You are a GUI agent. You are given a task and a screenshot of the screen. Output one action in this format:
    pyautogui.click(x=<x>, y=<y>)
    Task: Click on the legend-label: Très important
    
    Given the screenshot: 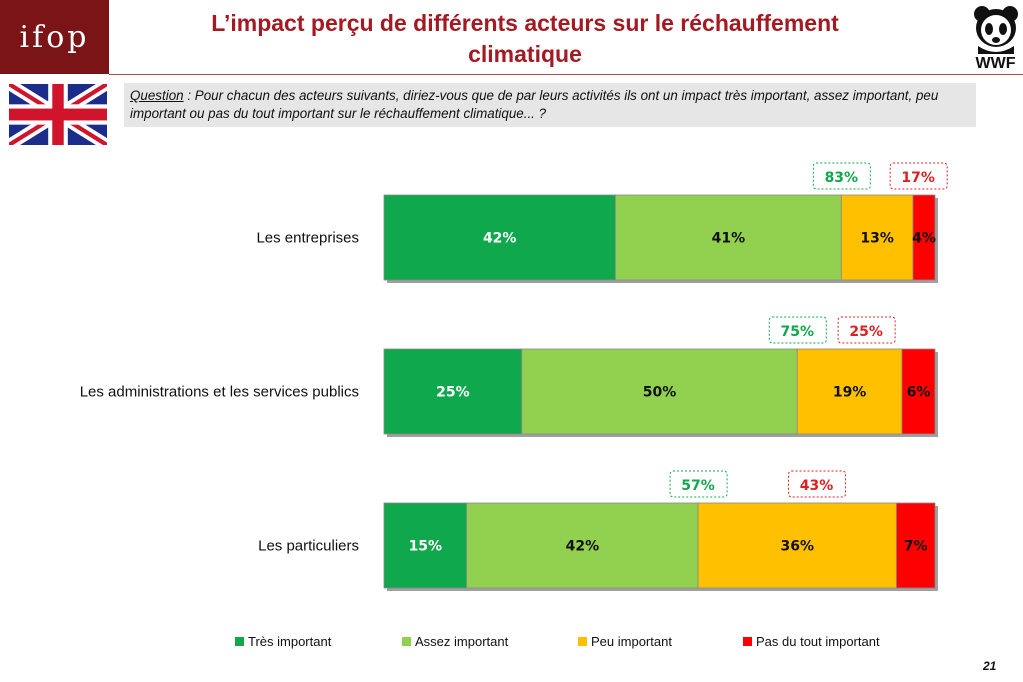 What is the action you would take?
    pyautogui.click(x=290, y=641)
    